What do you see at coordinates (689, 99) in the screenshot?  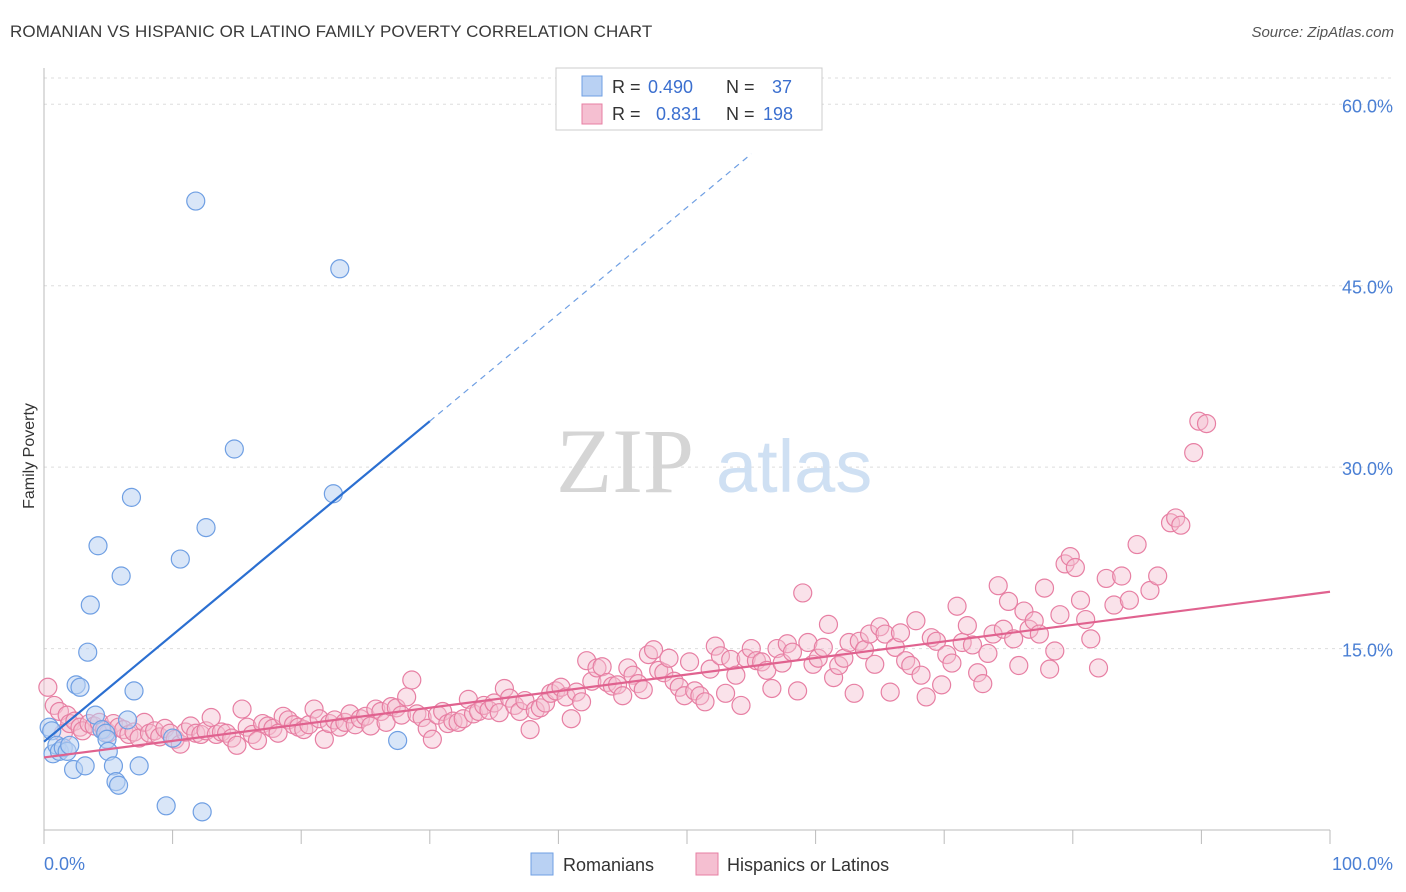 I see `correlation-legend: R = 0.490 N = 37 R = 0.831 N = 198` at bounding box center [689, 99].